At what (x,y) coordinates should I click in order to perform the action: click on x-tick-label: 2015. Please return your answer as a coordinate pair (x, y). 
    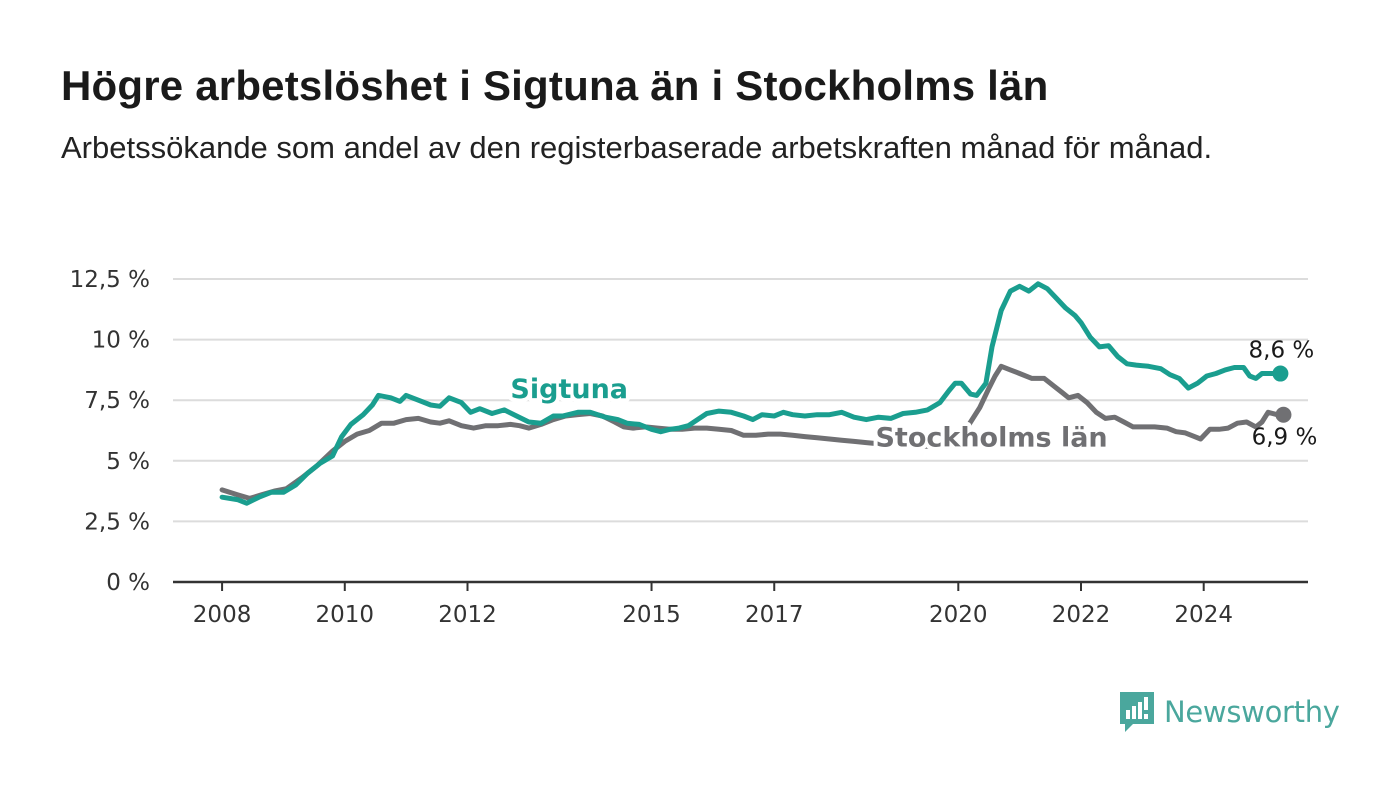
    Looking at the image, I should click on (651, 615).